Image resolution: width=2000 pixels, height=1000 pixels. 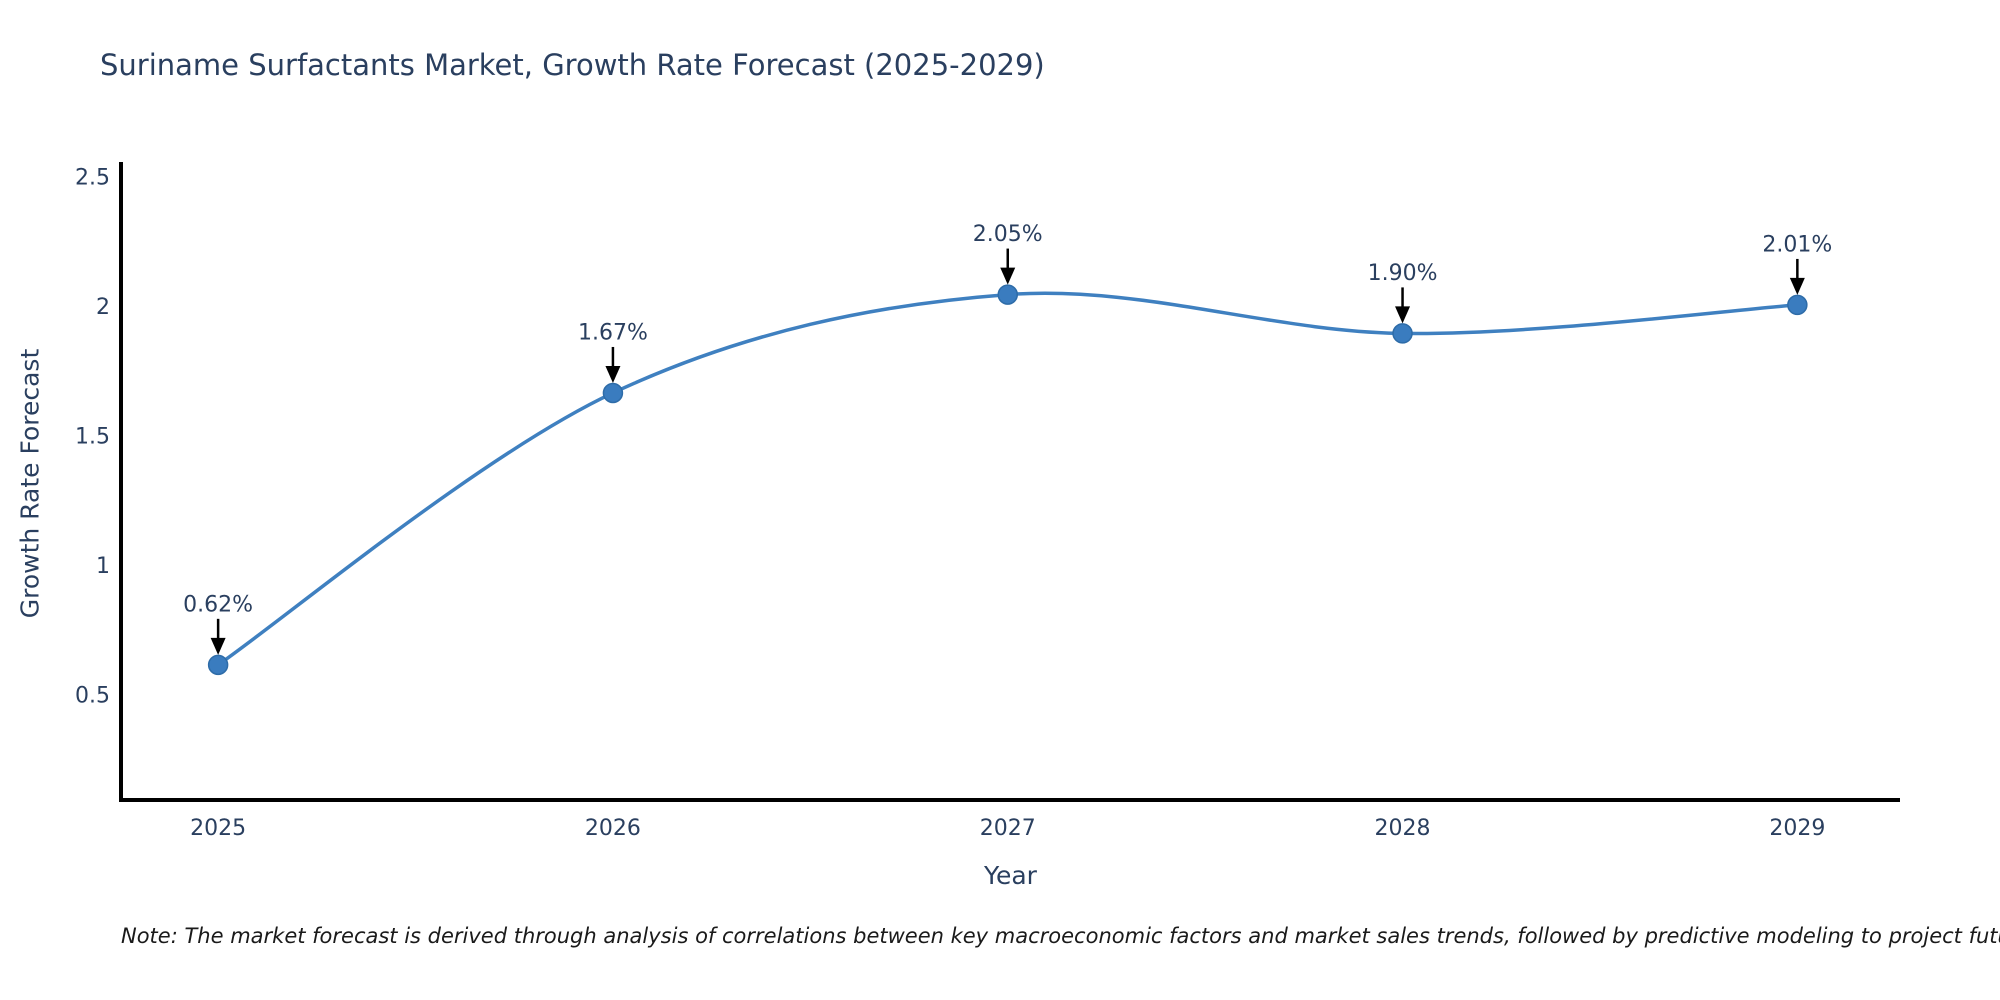 What do you see at coordinates (1797, 828) in the screenshot?
I see `x-tick-label: 2029` at bounding box center [1797, 828].